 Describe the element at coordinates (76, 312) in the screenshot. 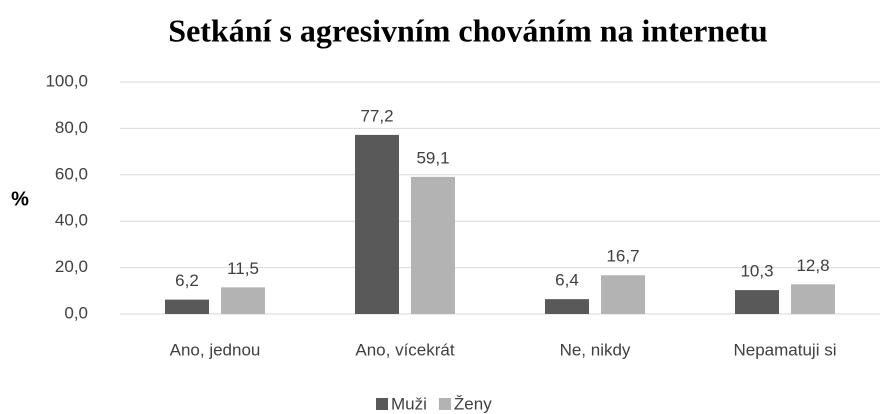

I see `y-tick-label: 0,0` at that location.